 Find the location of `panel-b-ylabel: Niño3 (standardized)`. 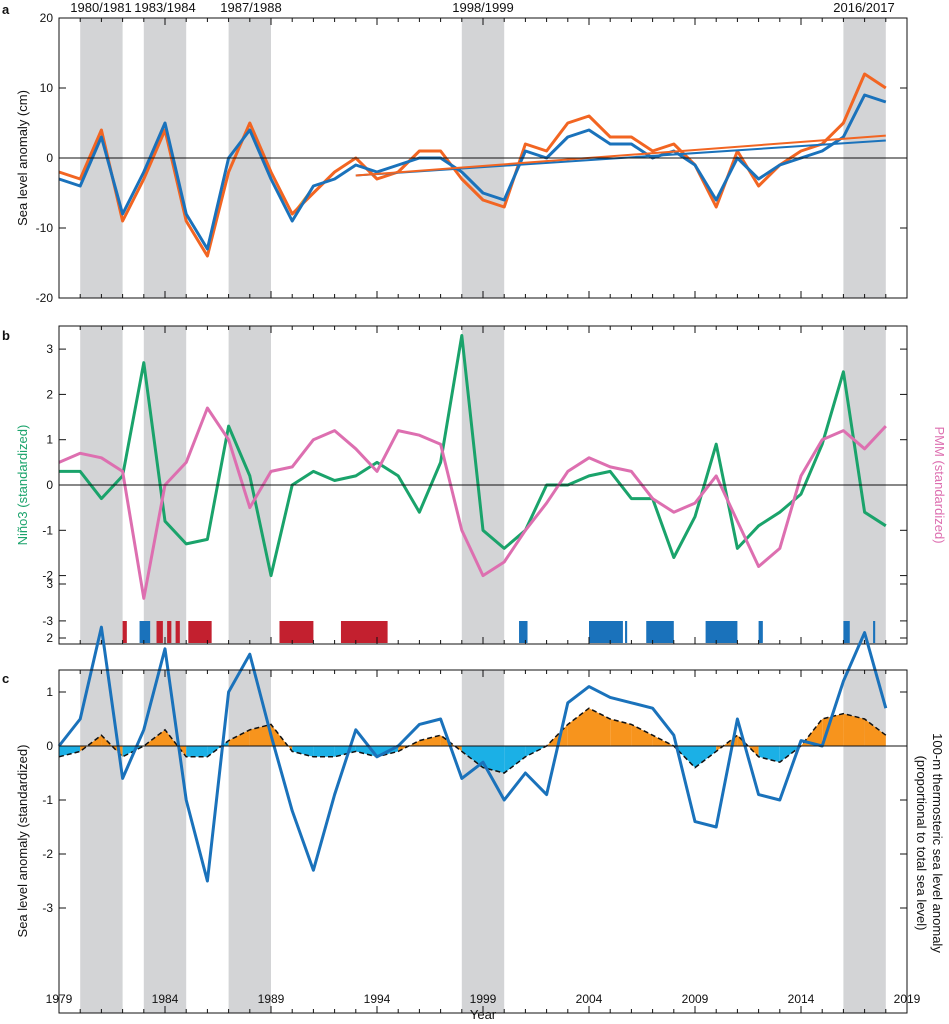

panel-b-ylabel: Niño3 (standardized) is located at coordinates (22, 485).